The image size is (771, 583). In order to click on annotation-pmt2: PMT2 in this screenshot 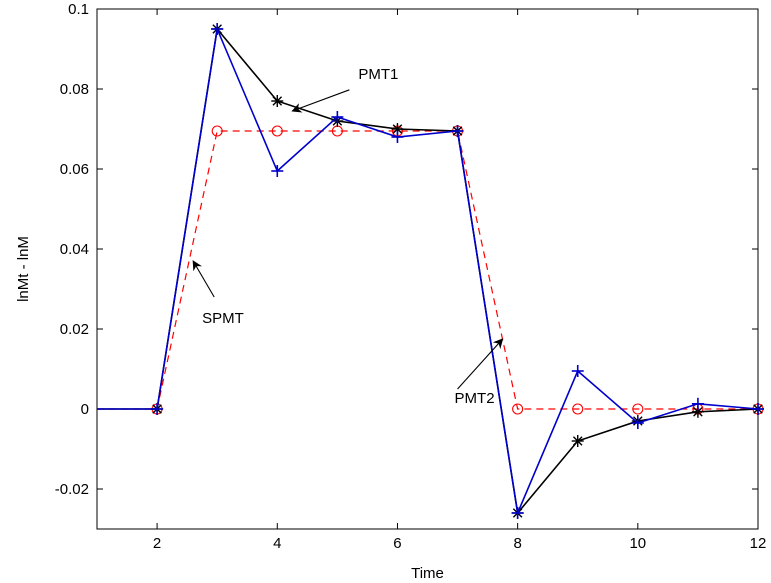, I will do `click(479, 372)`.